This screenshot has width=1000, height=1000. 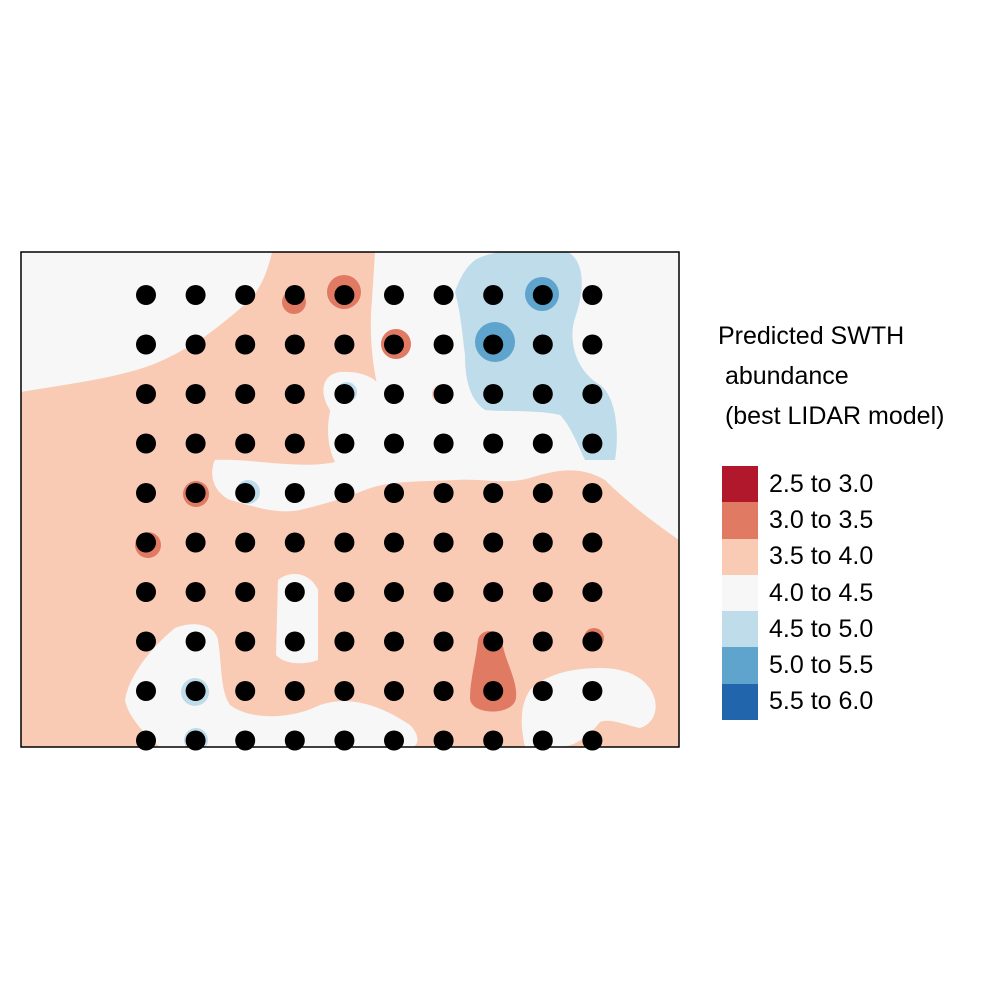 What do you see at coordinates (821, 701) in the screenshot?
I see `legend-label: 5.5 to 6.0` at bounding box center [821, 701].